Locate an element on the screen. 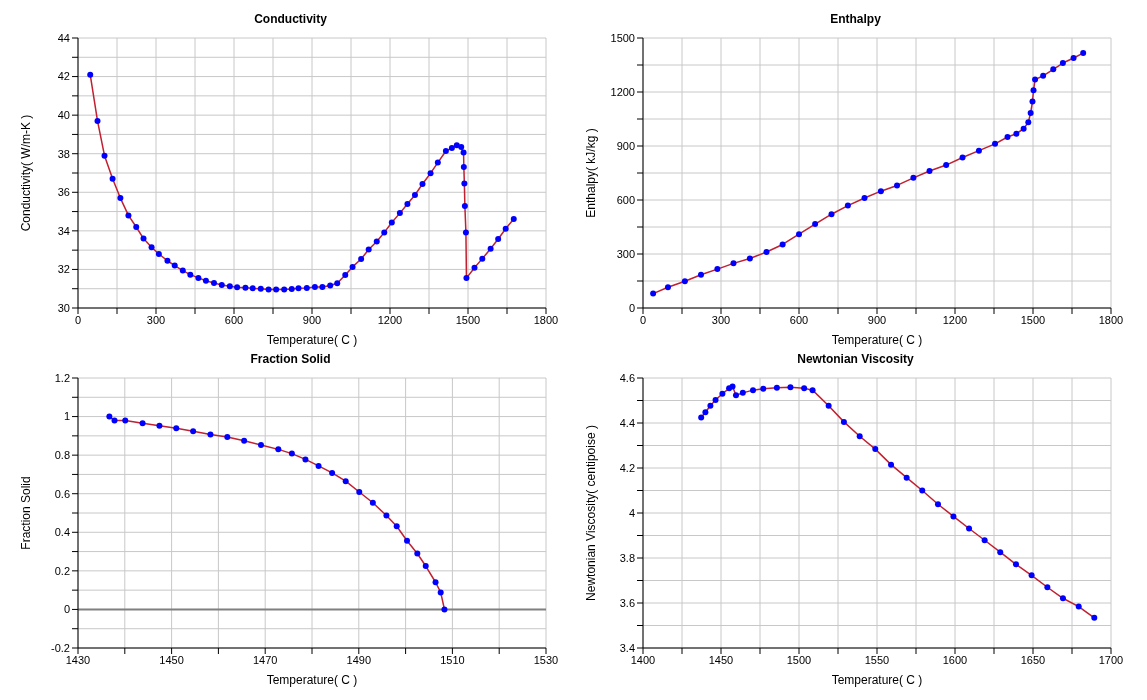 This screenshot has height=700, width=1147. y-tick-label: 4.4 is located at coordinates (627, 422).